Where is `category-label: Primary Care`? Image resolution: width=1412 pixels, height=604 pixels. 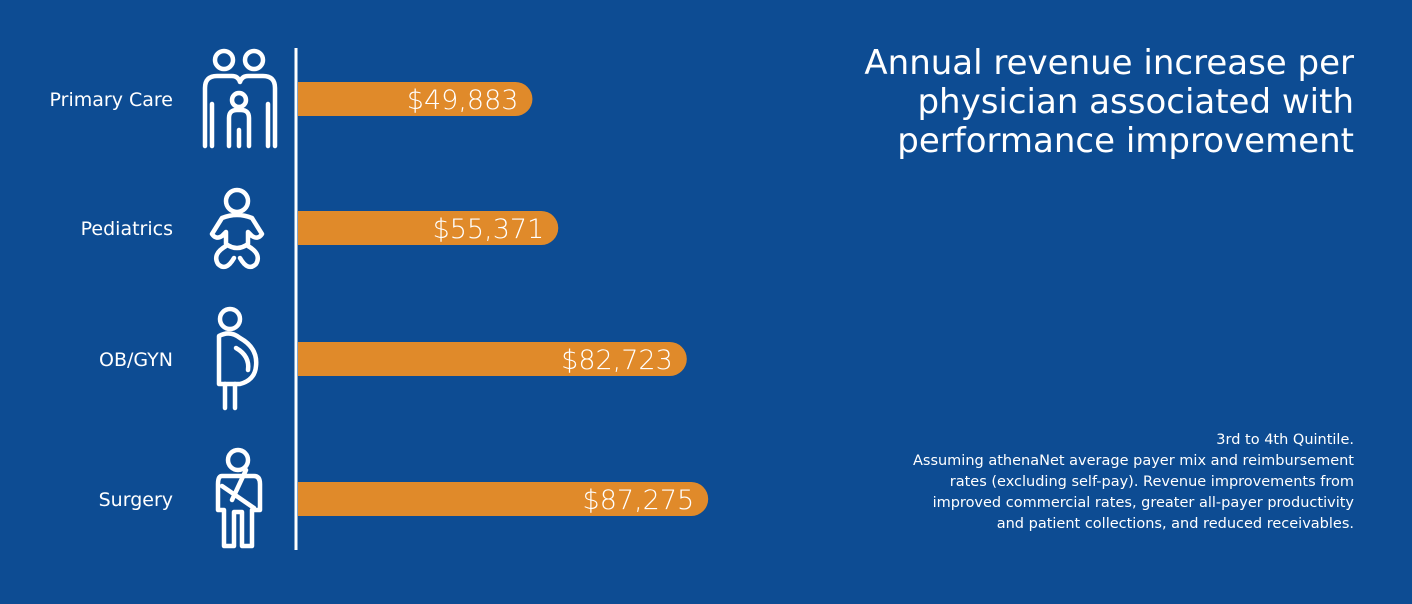 category-label: Primary Care is located at coordinates (111, 100).